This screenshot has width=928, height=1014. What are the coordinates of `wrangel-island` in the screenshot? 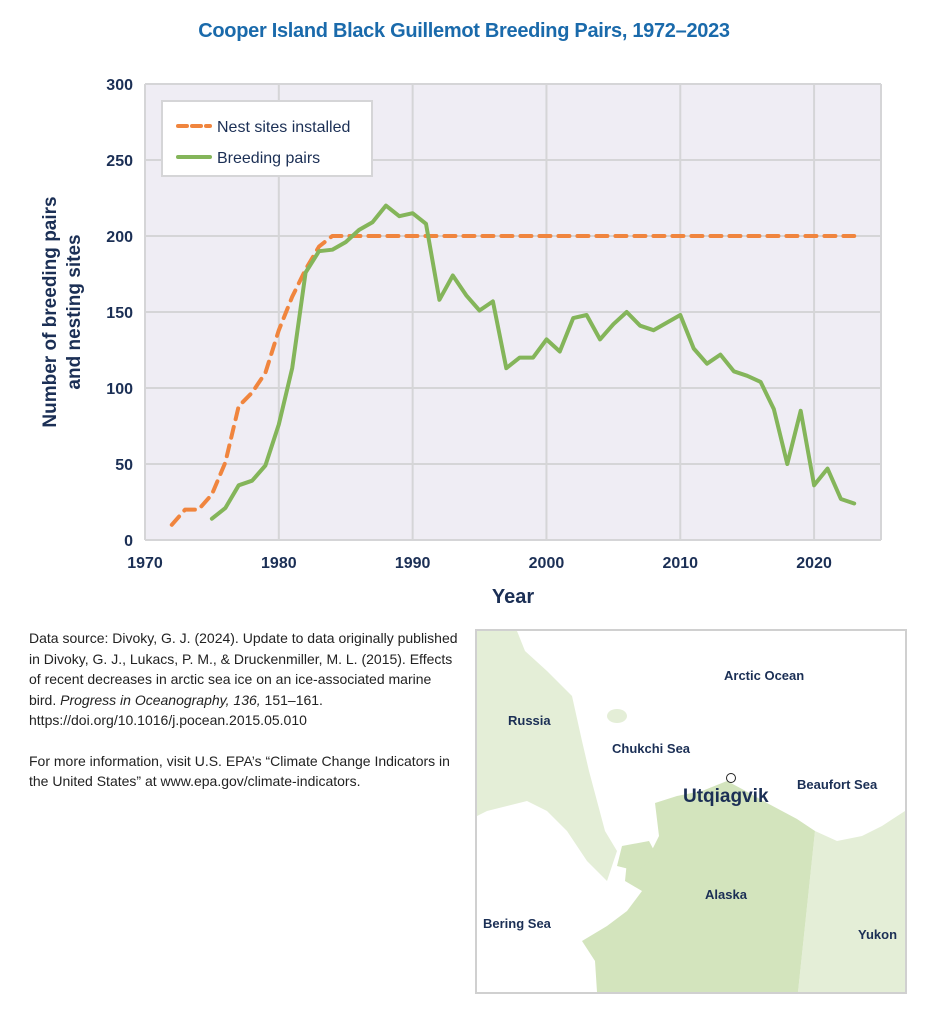 It's located at (617, 716).